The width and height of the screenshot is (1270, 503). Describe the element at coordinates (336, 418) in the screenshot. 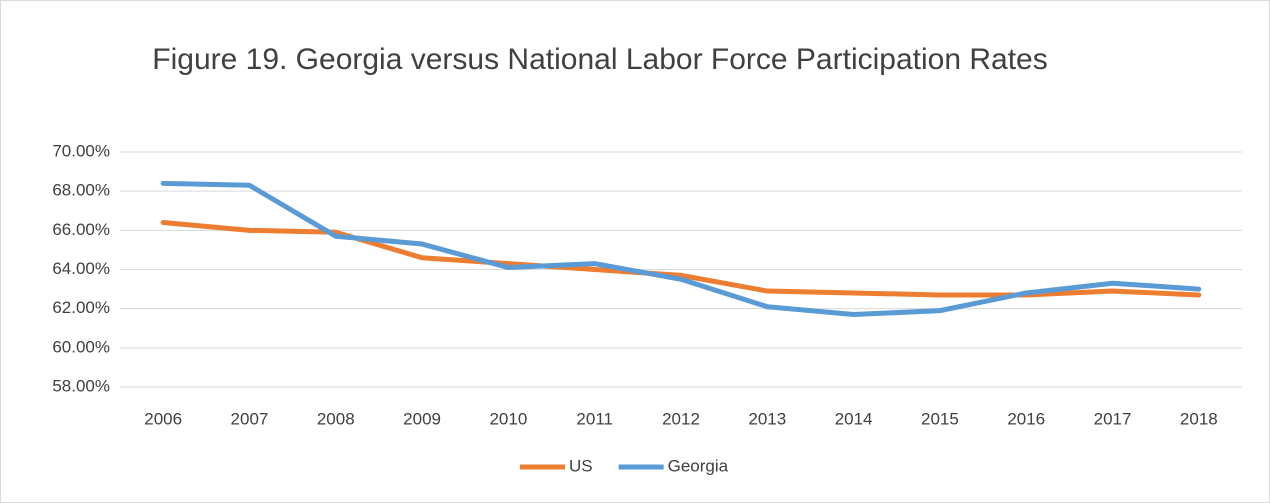

I see `x-tick-label: 2008` at that location.